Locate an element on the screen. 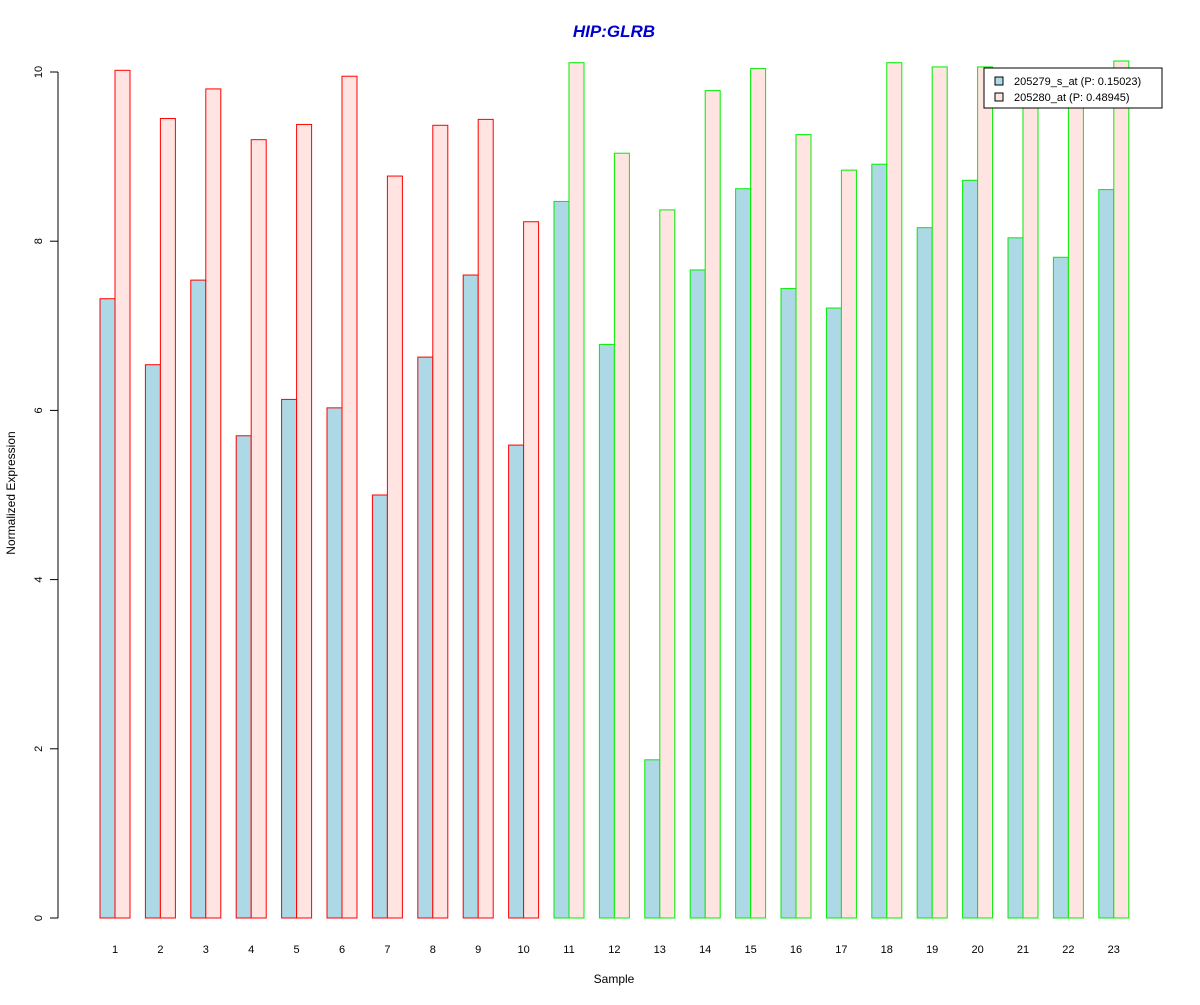 Image resolution: width=1200 pixels, height=1005 pixels. legend-box is located at coordinates (1073, 88).